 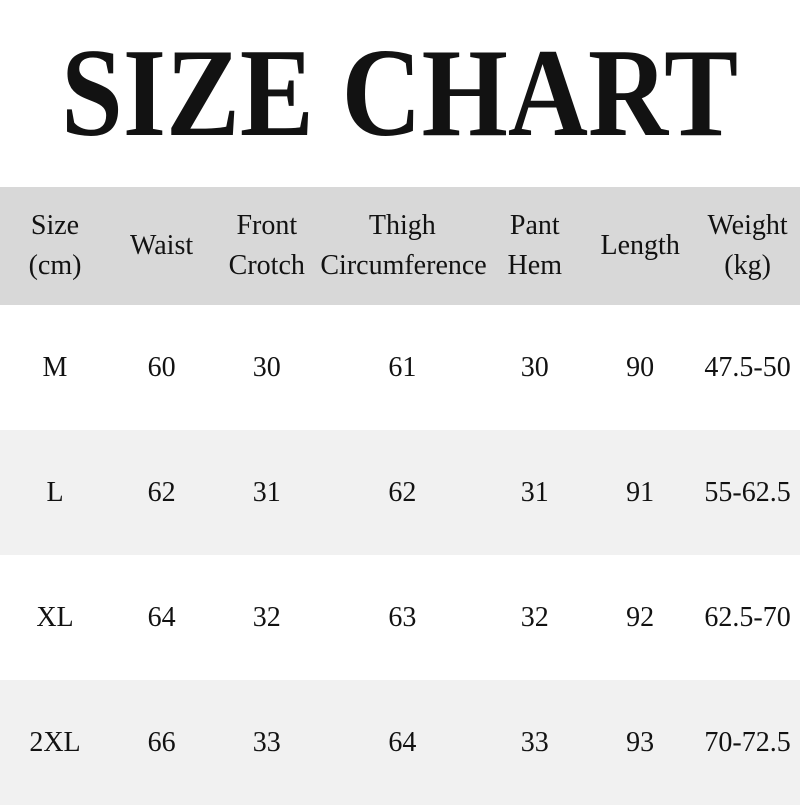 I want to click on column-header-front-crotch: Front Crotch, so click(x=266, y=245).